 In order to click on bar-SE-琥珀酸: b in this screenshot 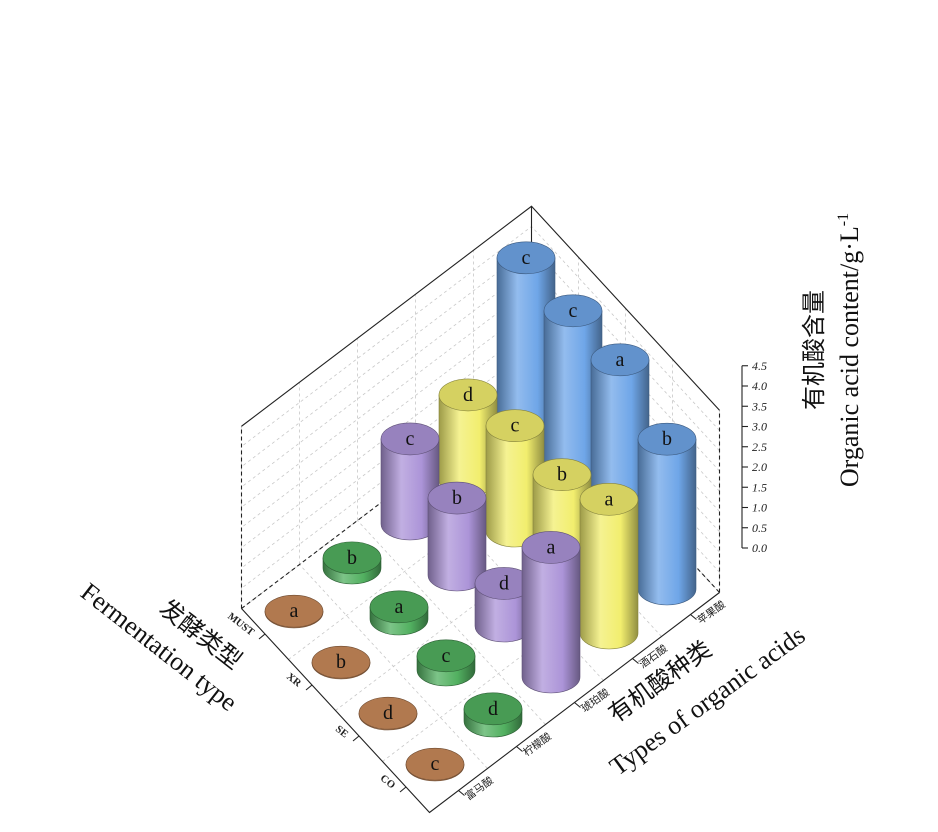, I will do `click(457, 536)`.